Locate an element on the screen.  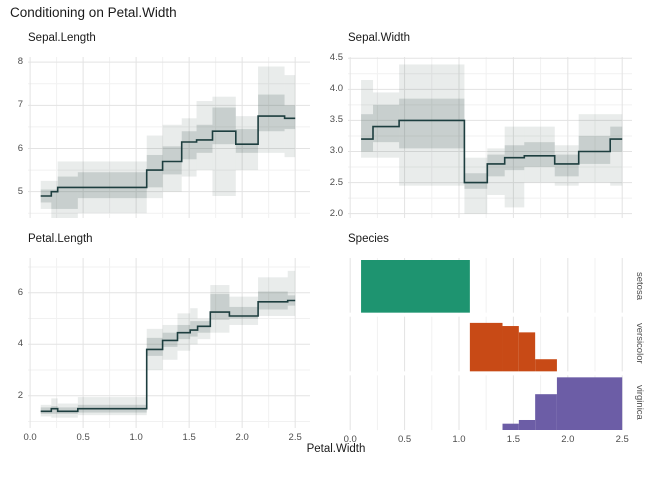
plot-panel-petal-length is located at coordinates (169, 343).